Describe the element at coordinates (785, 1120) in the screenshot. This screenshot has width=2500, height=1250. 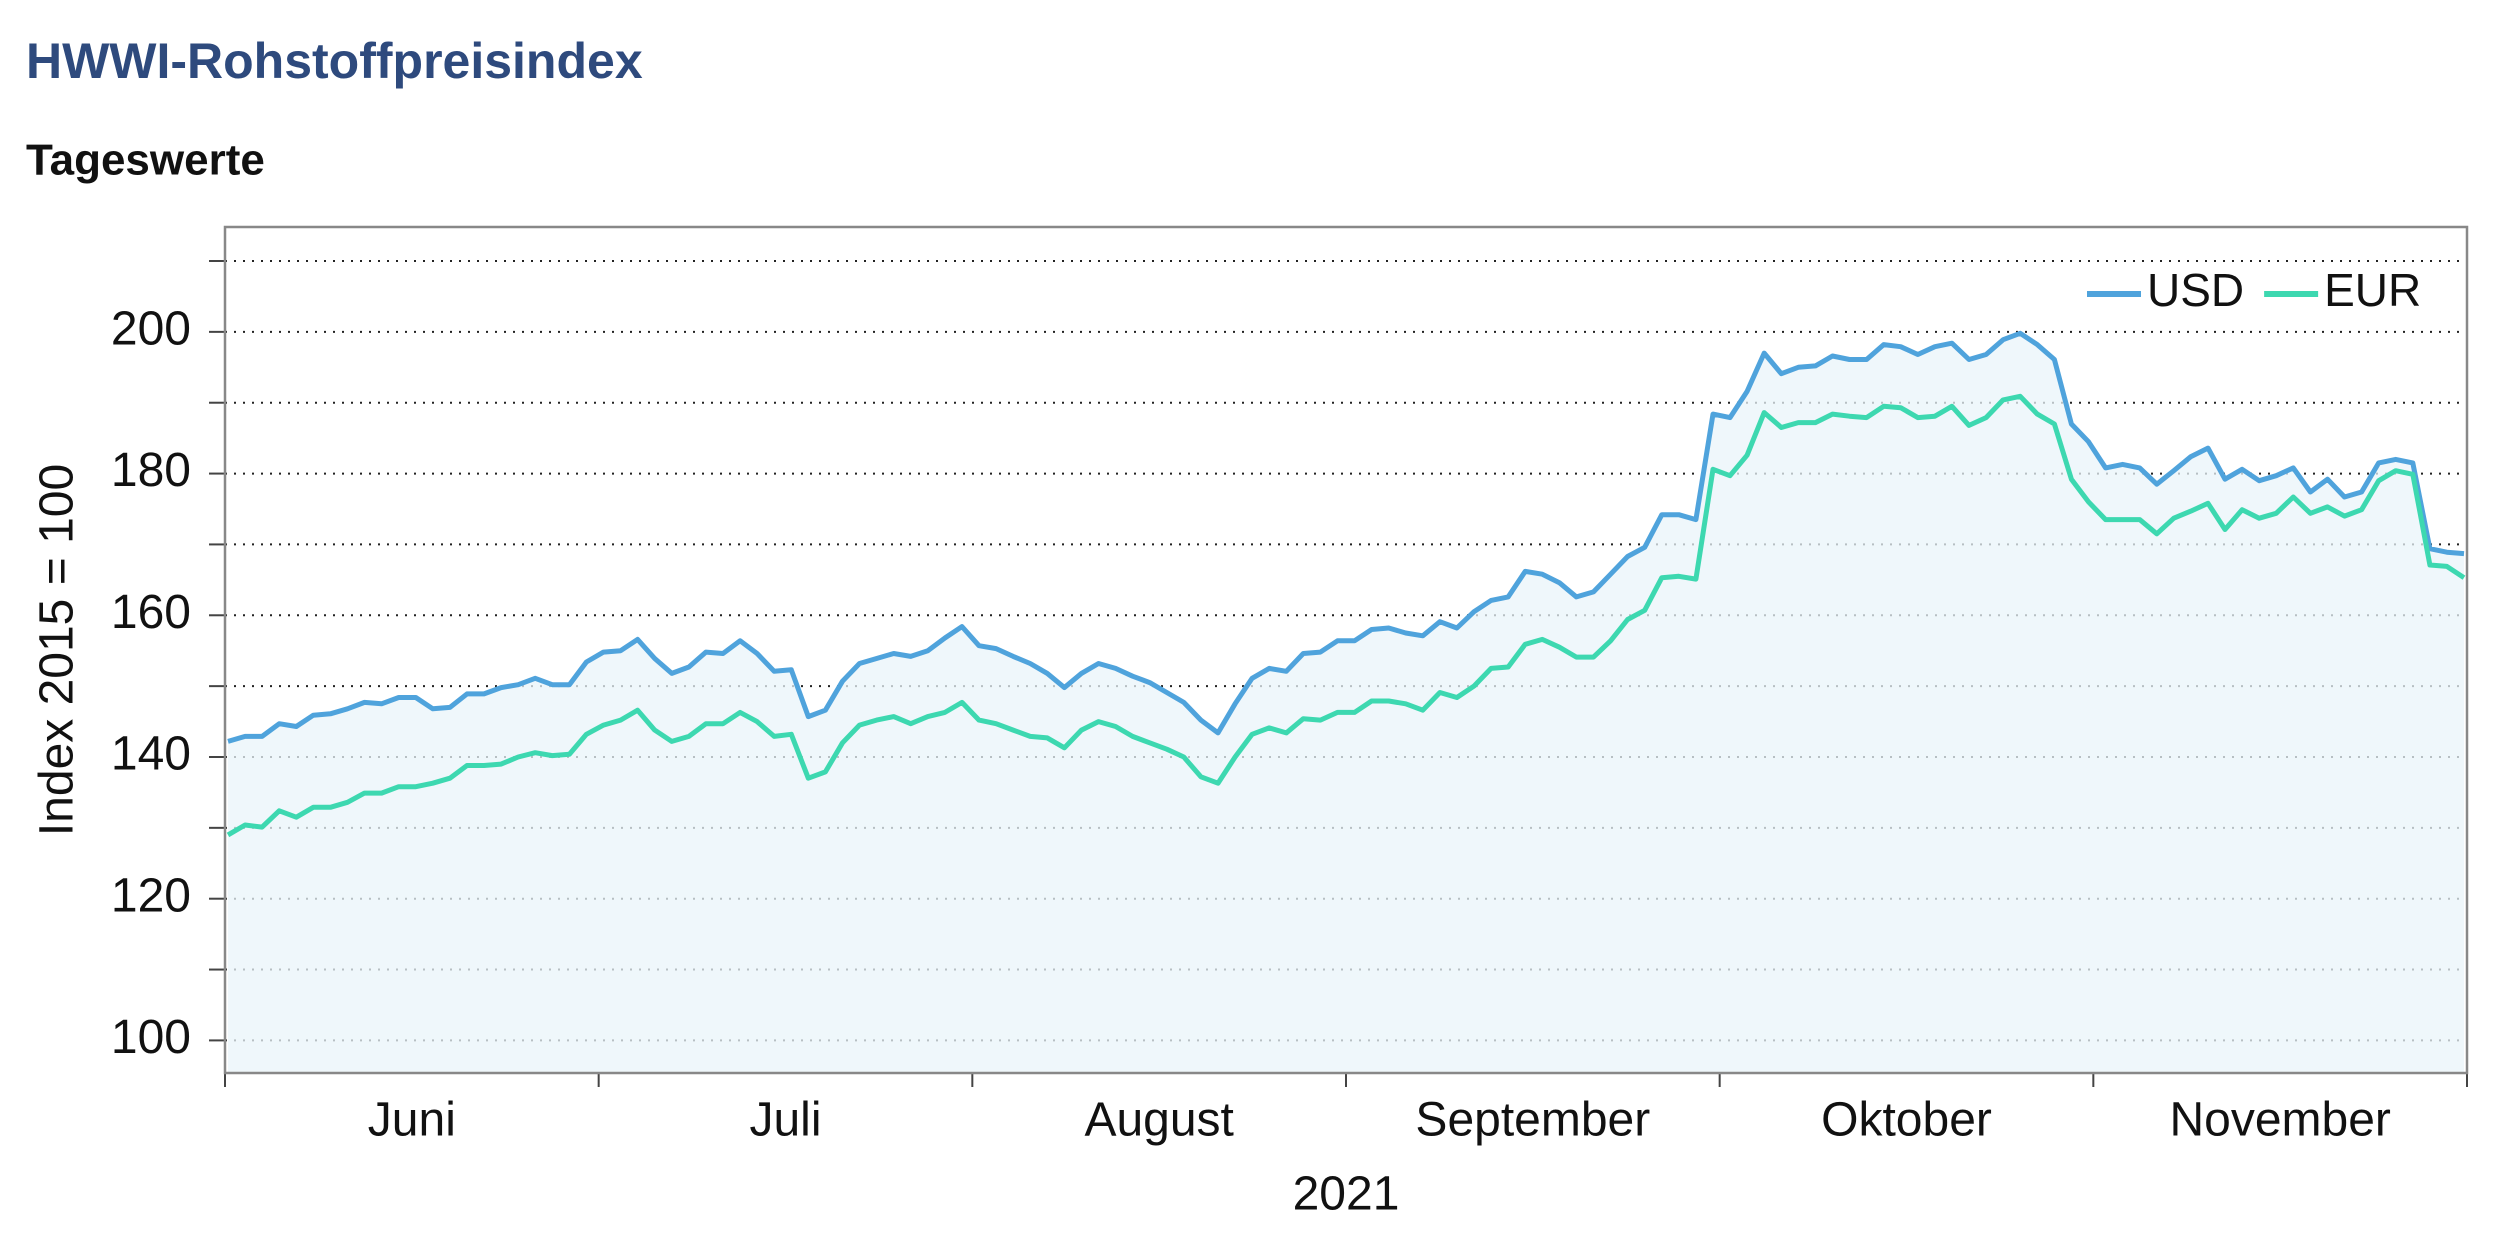
I see `x-tick-label: Juli` at that location.